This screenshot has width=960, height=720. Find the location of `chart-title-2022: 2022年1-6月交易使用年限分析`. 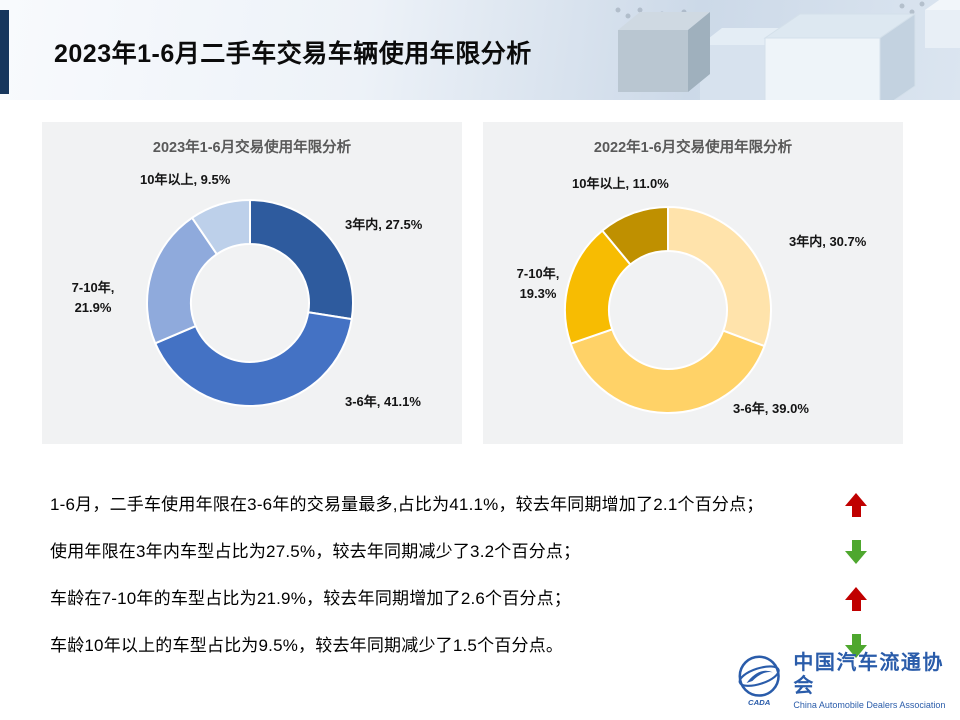

chart-title-2022: 2022年1-6月交易使用年限分析 is located at coordinates (693, 148).